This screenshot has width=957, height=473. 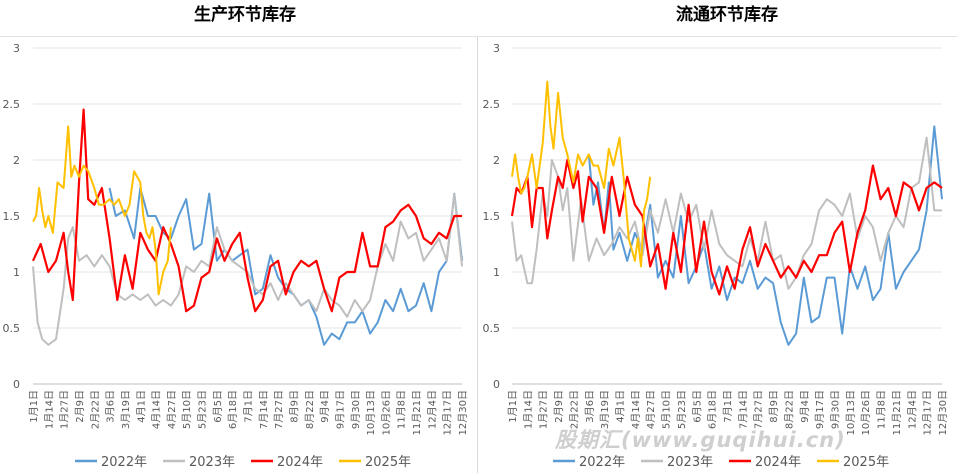 What do you see at coordinates (700, 440) in the screenshot?
I see `watermark: 股期汇(www.guqihui.cn)` at bounding box center [700, 440].